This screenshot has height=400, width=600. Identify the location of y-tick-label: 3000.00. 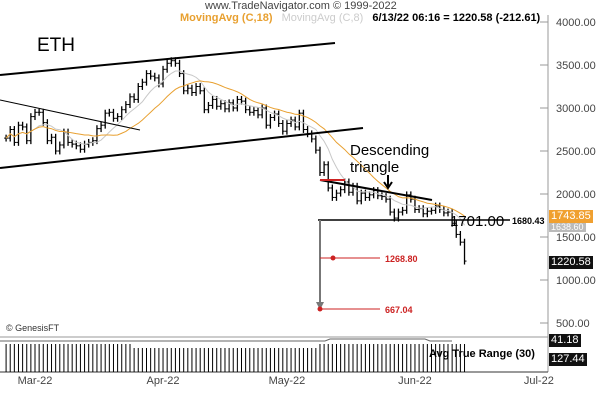
(576, 109).